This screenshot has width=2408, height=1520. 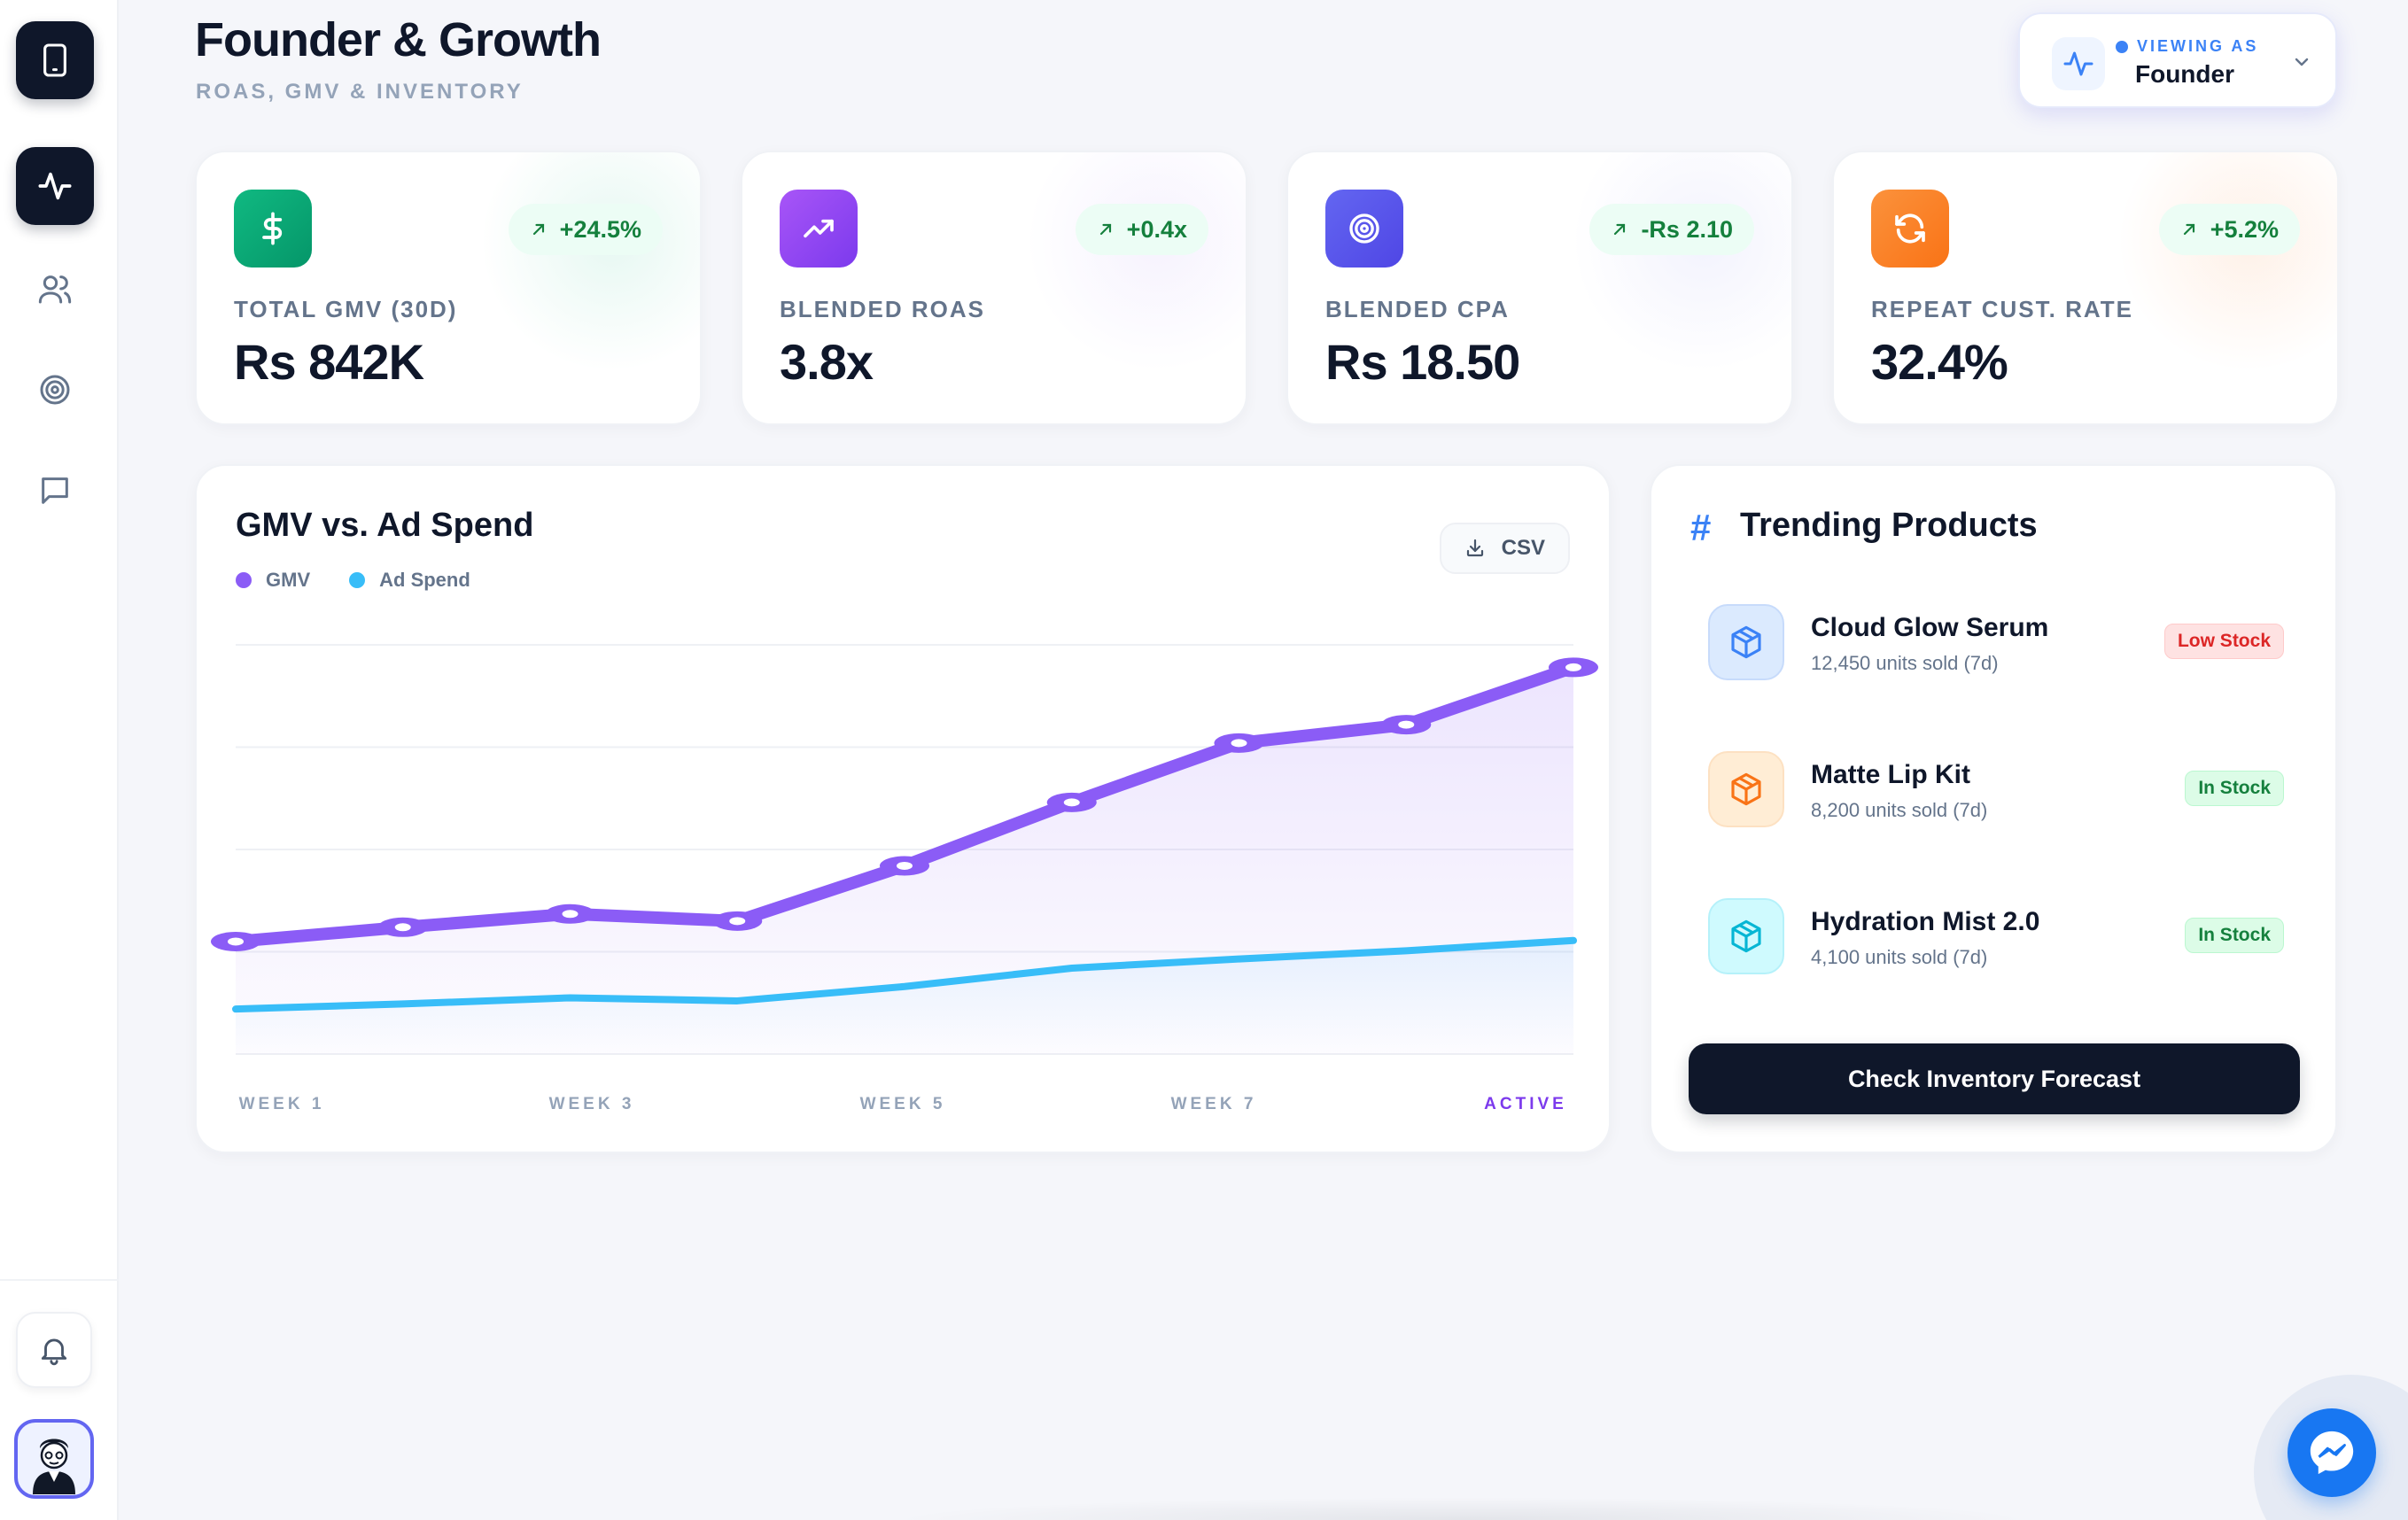 I want to click on chart-title: GMV vs. Ad Spend, so click(x=385, y=525).